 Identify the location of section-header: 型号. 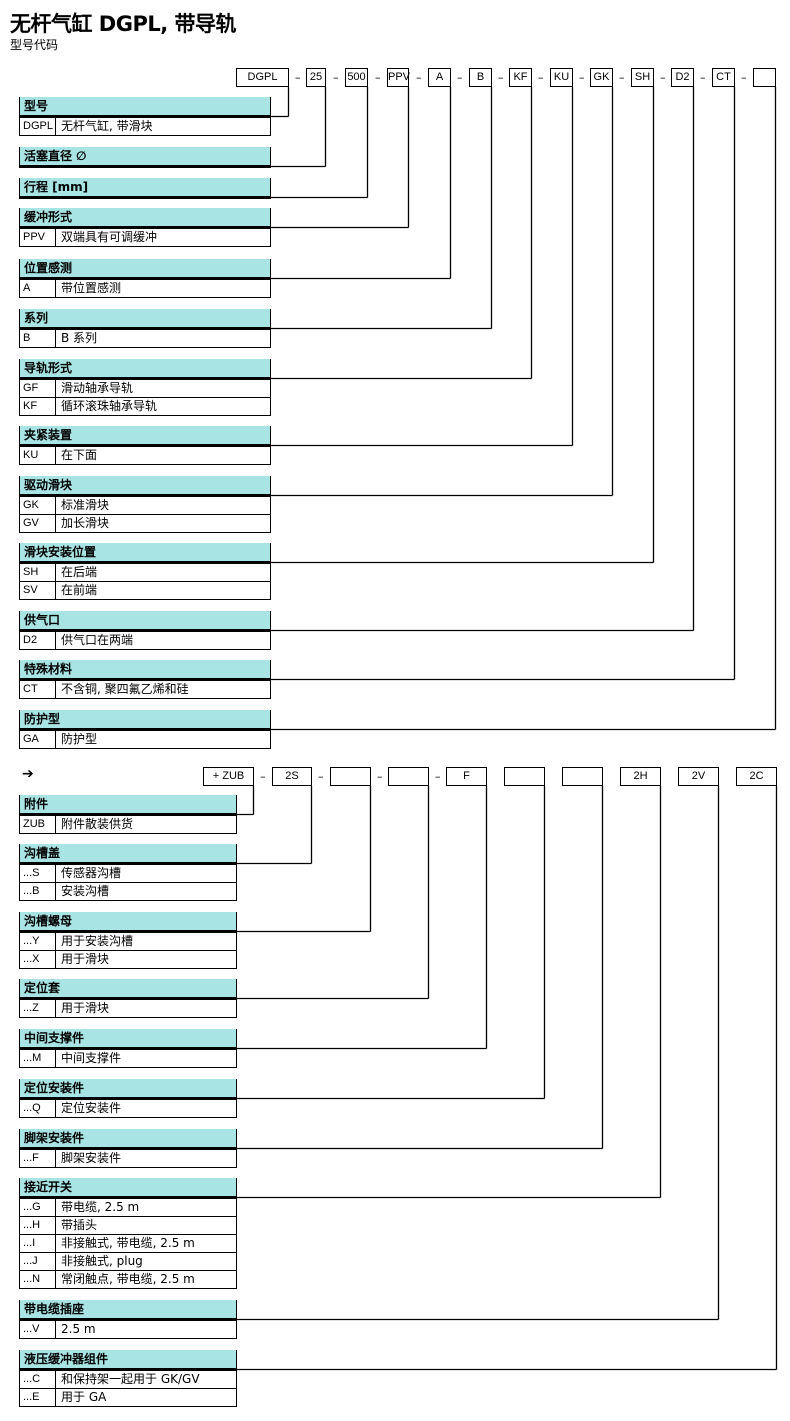
(145, 106).